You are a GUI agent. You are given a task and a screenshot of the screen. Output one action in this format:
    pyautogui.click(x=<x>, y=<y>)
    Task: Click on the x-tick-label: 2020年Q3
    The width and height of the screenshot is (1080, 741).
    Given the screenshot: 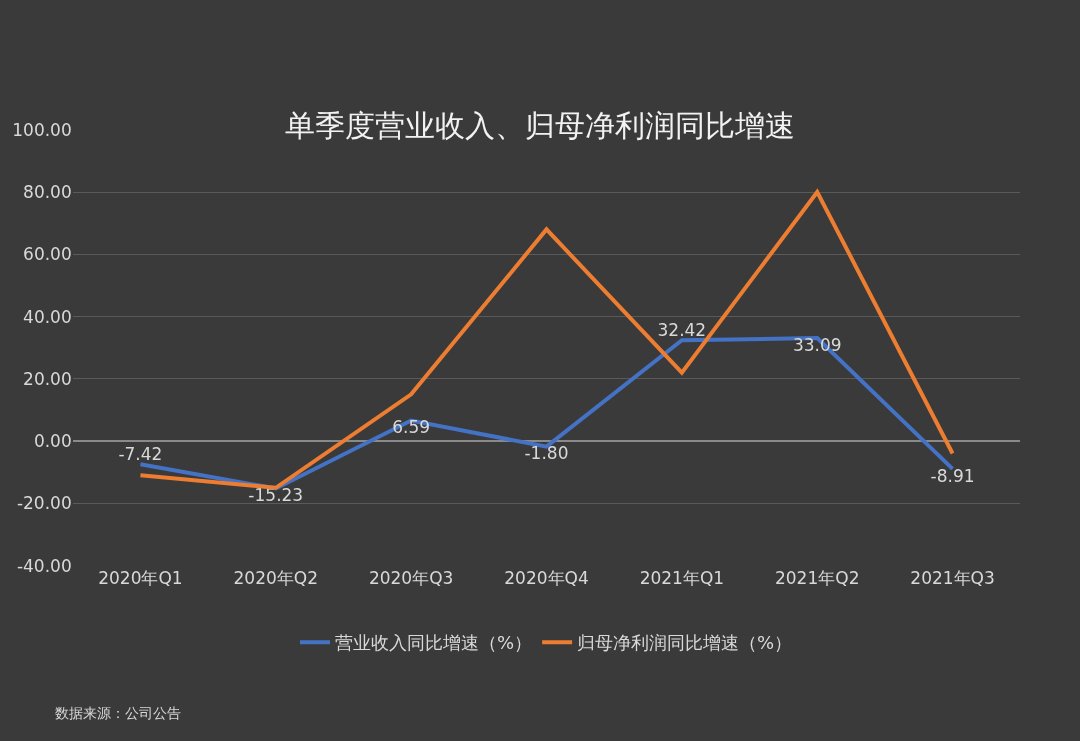 What is the action you would take?
    pyautogui.click(x=411, y=577)
    